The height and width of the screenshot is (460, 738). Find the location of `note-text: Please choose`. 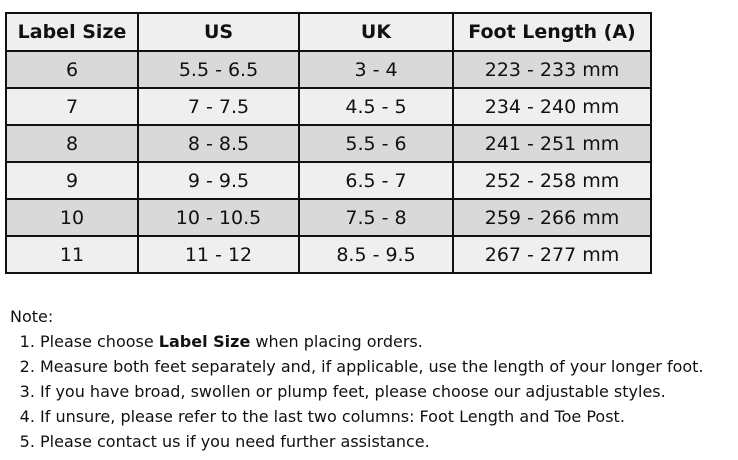

note-text: Please choose is located at coordinates (99, 341).